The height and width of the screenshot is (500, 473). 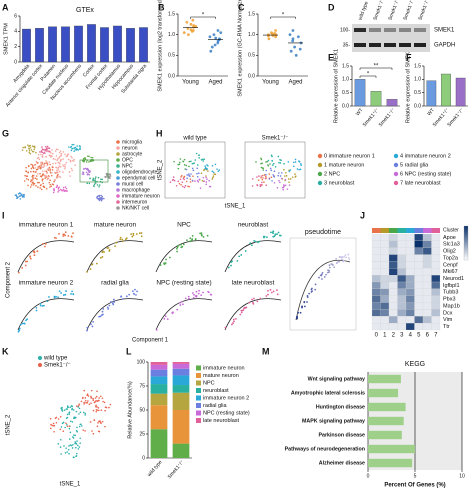 What do you see at coordinates (171, 76) in the screenshot?
I see `y-tick-label: 0.0` at bounding box center [171, 76].